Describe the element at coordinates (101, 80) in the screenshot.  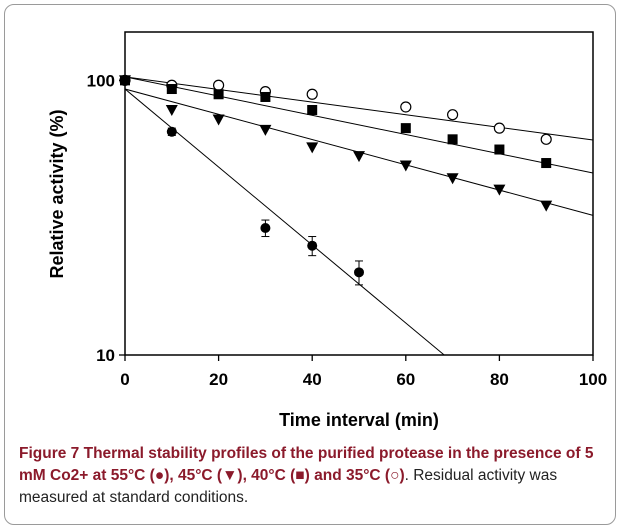
I see `y-tick-label: 100` at that location.